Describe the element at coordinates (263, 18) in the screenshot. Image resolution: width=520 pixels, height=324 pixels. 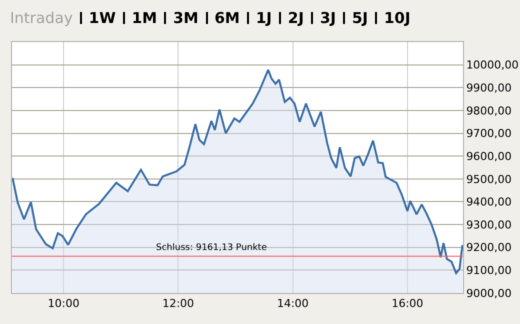
I see `text: 1J` at that location.